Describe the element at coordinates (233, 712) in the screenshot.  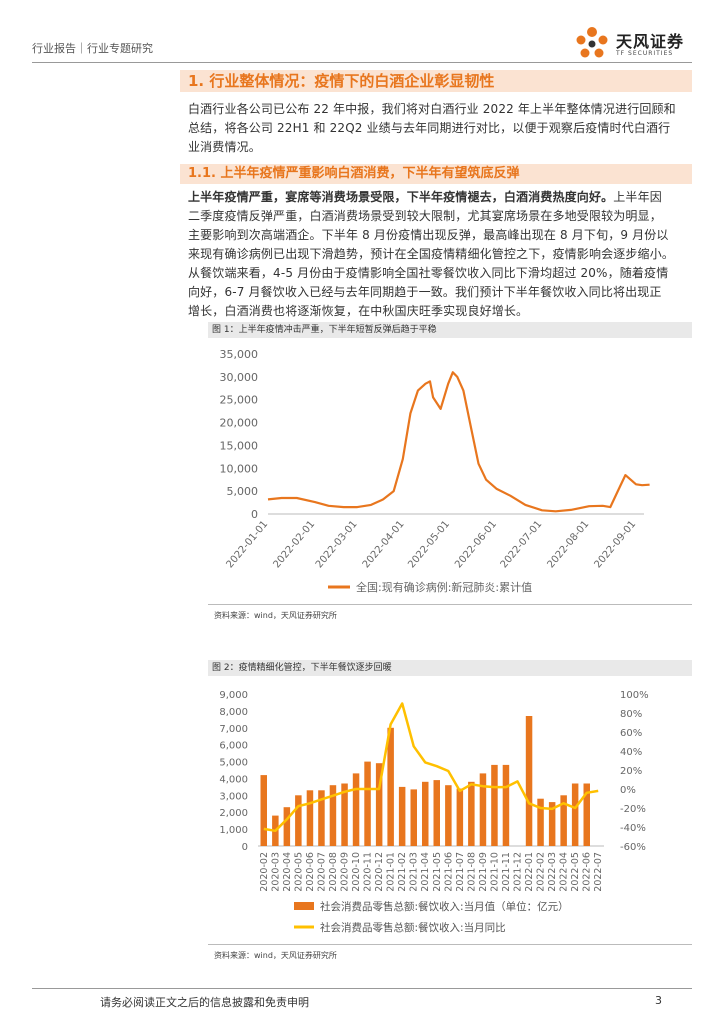
I see `y-tick-label: 8,000` at that location.